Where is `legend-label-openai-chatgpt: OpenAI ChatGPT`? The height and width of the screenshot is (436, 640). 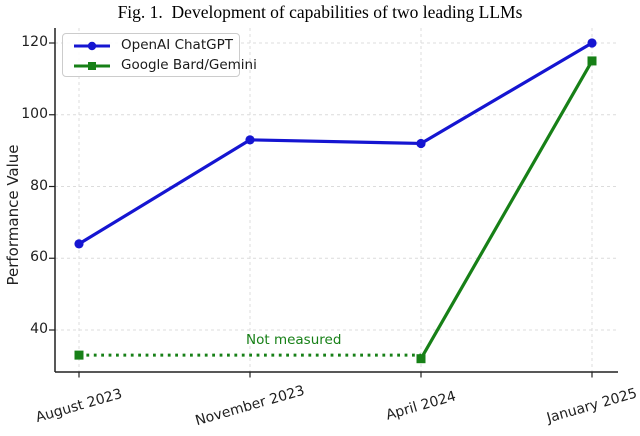
legend-label-openai-chatgpt: OpenAI ChatGPT is located at coordinates (177, 45).